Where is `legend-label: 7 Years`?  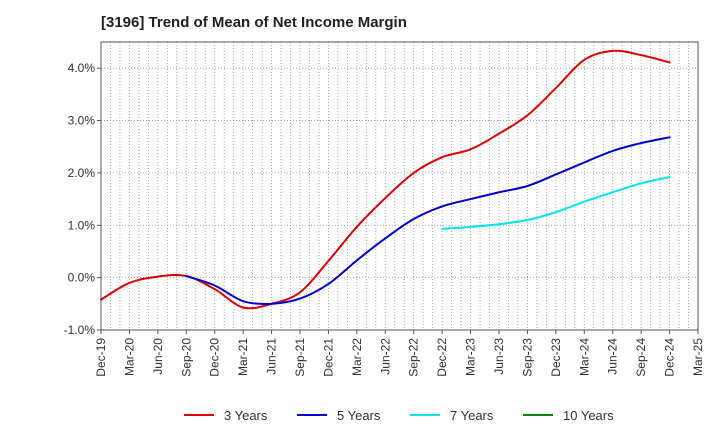 legend-label: 7 Years is located at coordinates (472, 415).